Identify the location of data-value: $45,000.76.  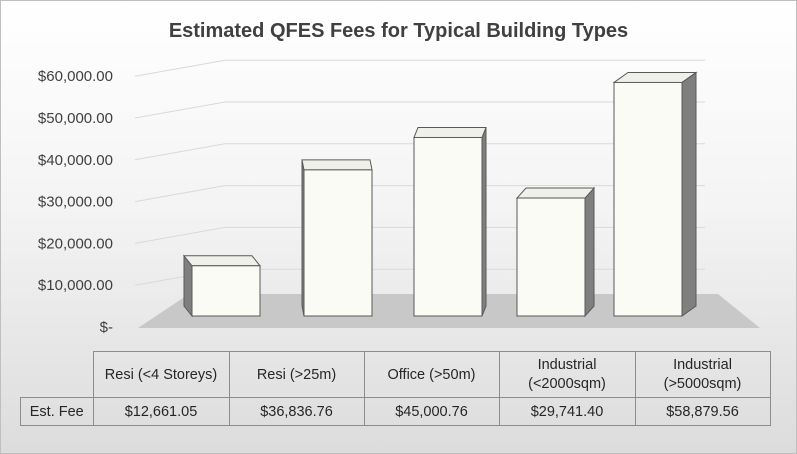
(431, 411).